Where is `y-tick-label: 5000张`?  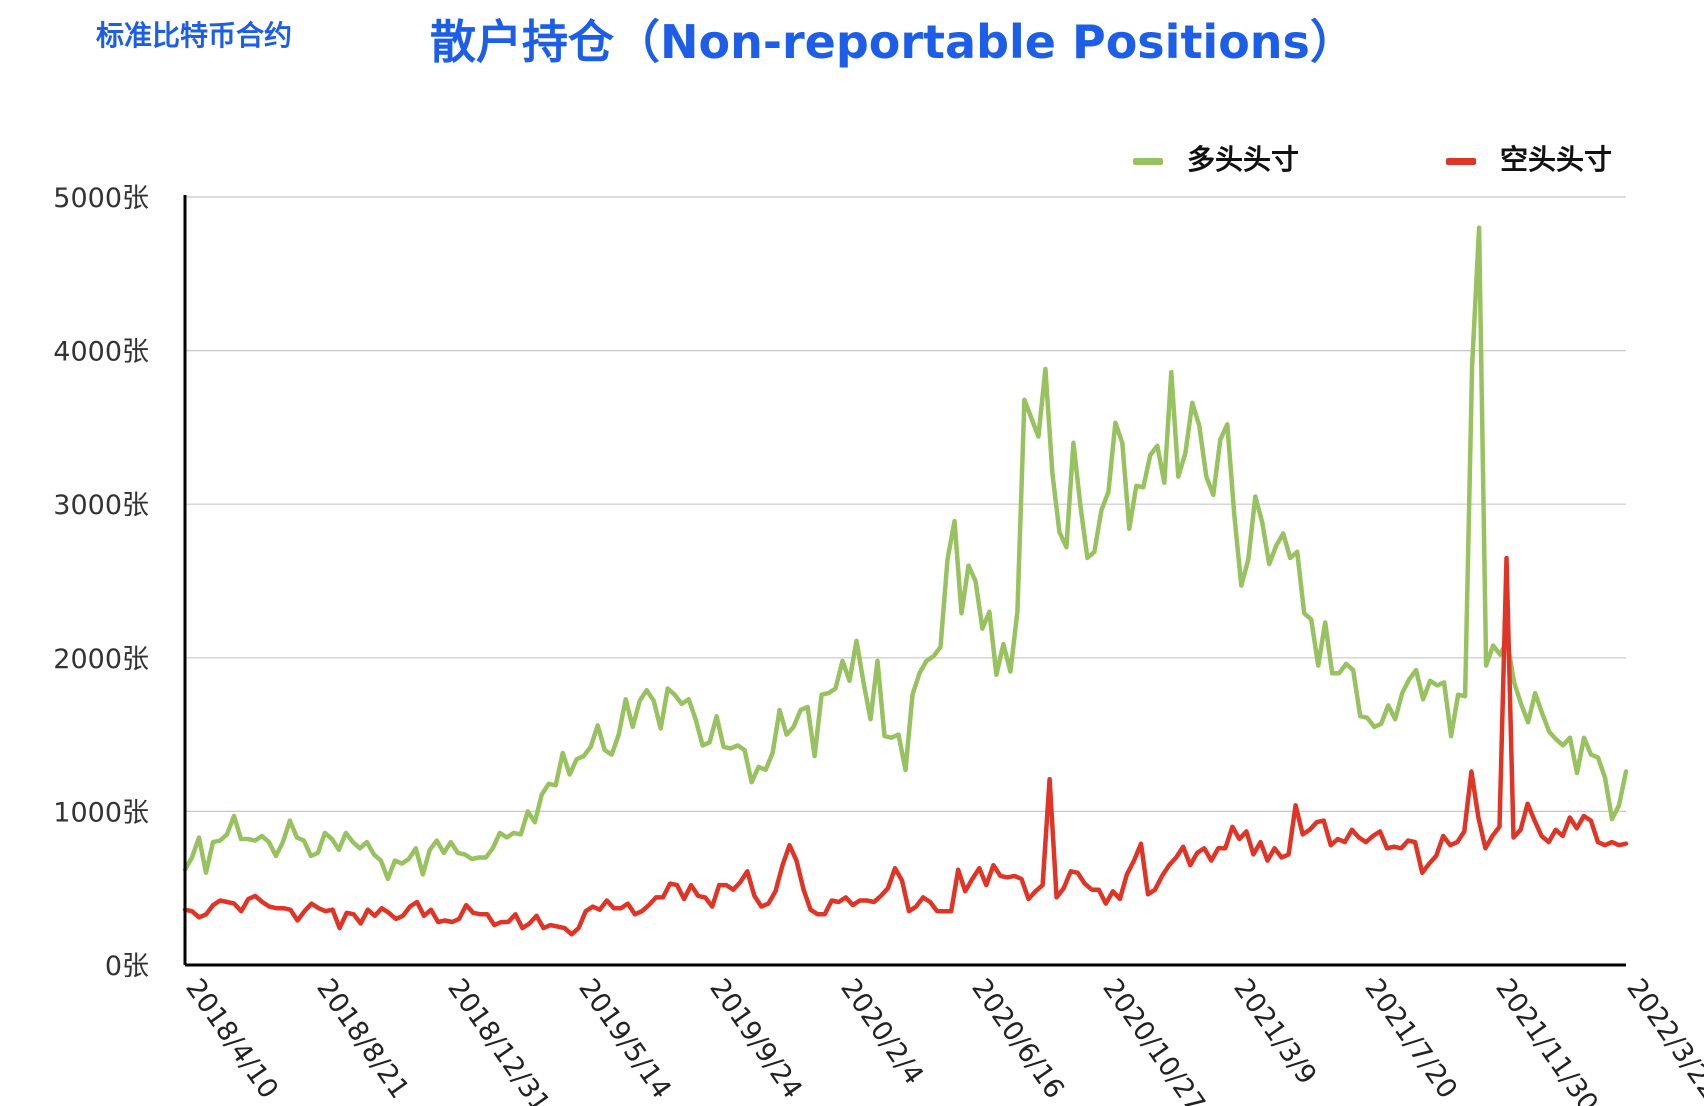 y-tick-label: 5000张 is located at coordinates (101, 198).